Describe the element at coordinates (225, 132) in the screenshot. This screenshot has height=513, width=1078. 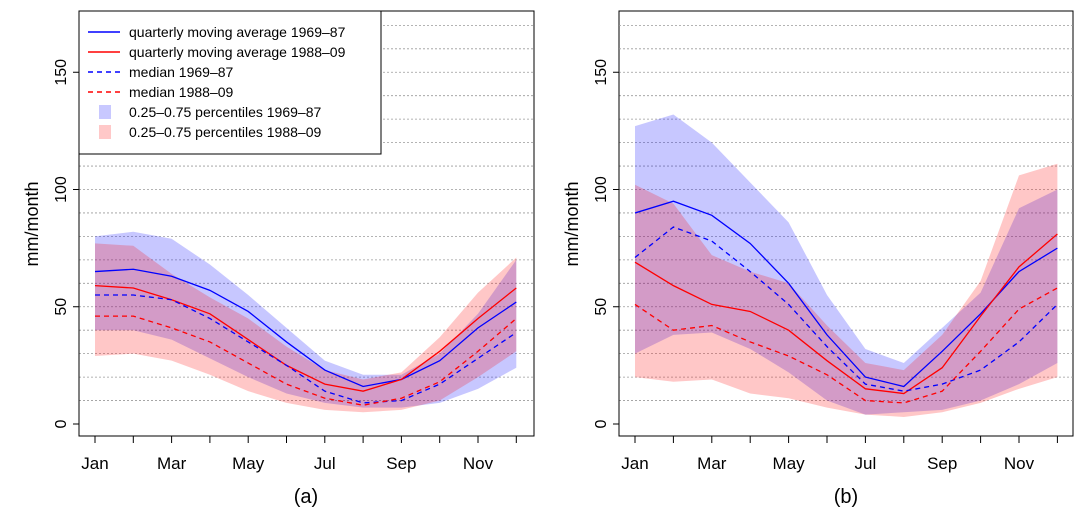
I see `legend-label: 0.25–0.75 percentiles 1988–09` at that location.